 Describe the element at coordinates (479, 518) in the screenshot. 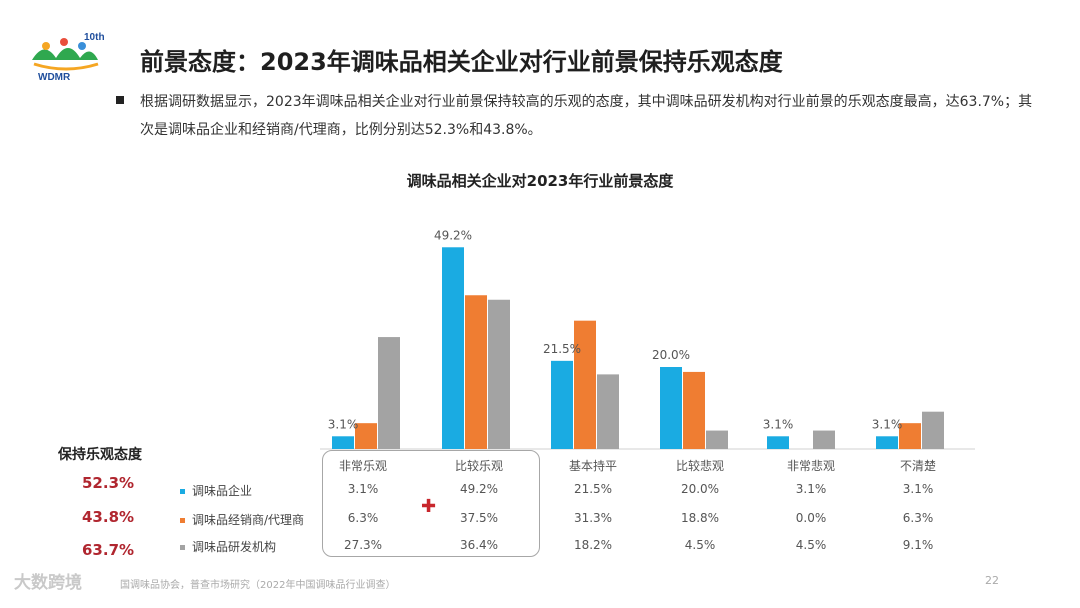

I see `table-cell: 37.5%` at that location.